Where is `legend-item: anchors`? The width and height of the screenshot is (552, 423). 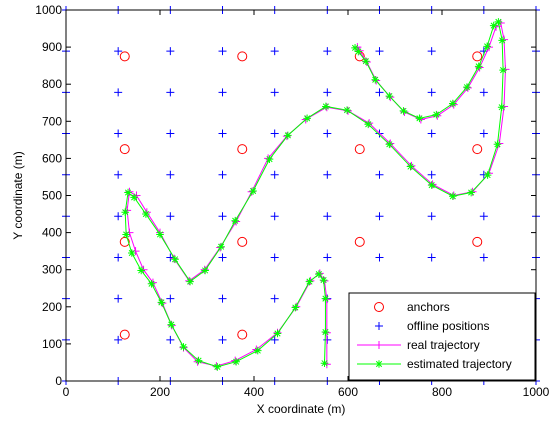
legend-item: anchors is located at coordinates (412, 307).